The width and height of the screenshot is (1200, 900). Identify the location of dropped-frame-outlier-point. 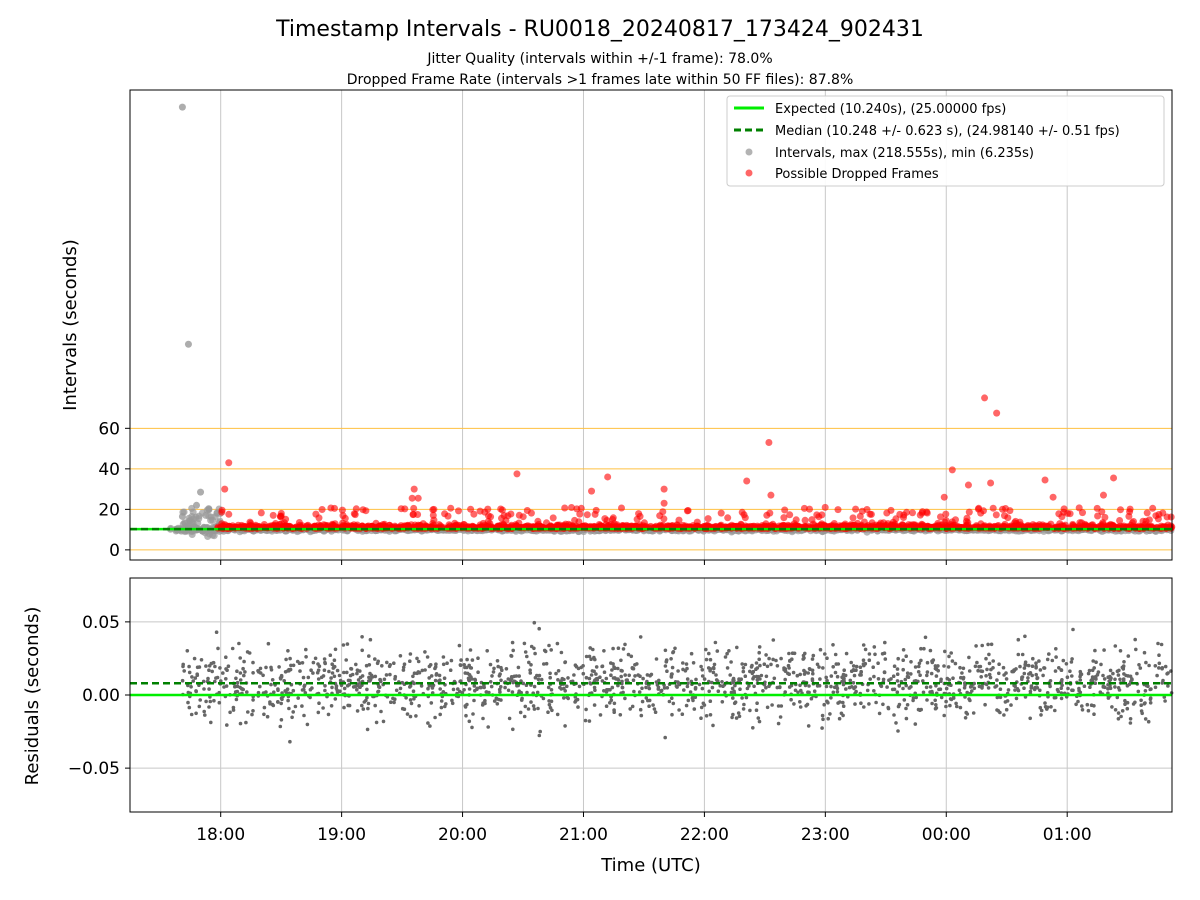
(1045, 479).